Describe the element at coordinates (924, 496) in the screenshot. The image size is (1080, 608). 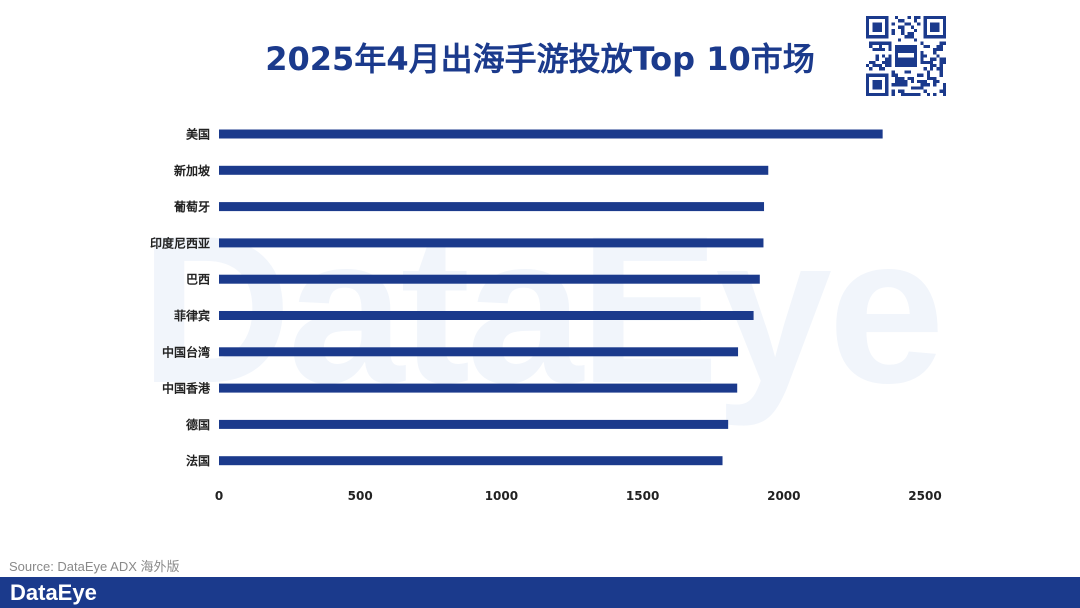
I see `x-tick-label: 2500` at that location.